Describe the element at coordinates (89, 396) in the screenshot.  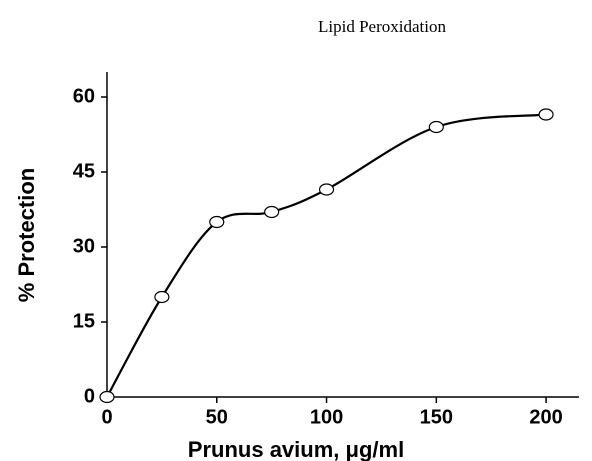
I see `y-tick-label: 0` at that location.